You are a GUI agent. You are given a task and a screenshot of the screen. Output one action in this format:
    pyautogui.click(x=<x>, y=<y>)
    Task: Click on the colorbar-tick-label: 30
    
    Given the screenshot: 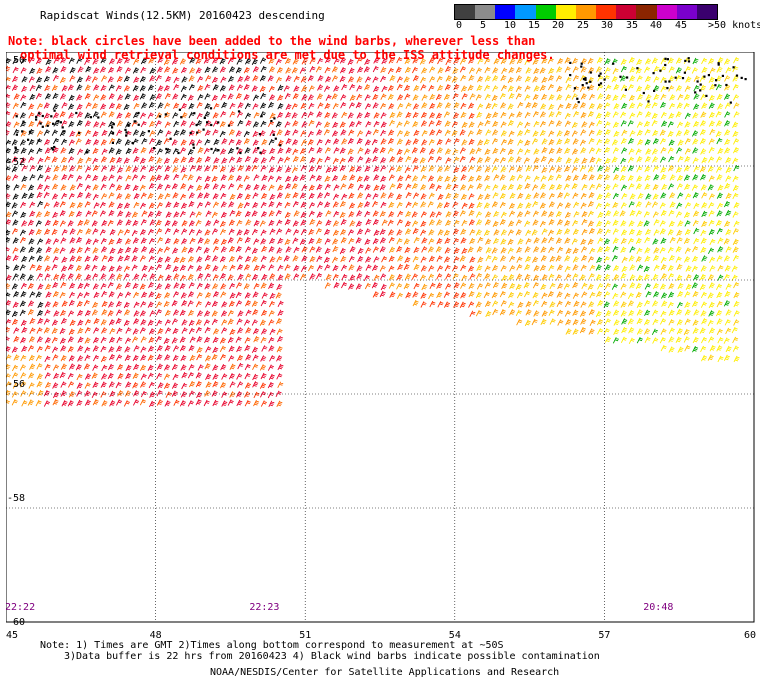 What is the action you would take?
    pyautogui.click(x=607, y=25)
    